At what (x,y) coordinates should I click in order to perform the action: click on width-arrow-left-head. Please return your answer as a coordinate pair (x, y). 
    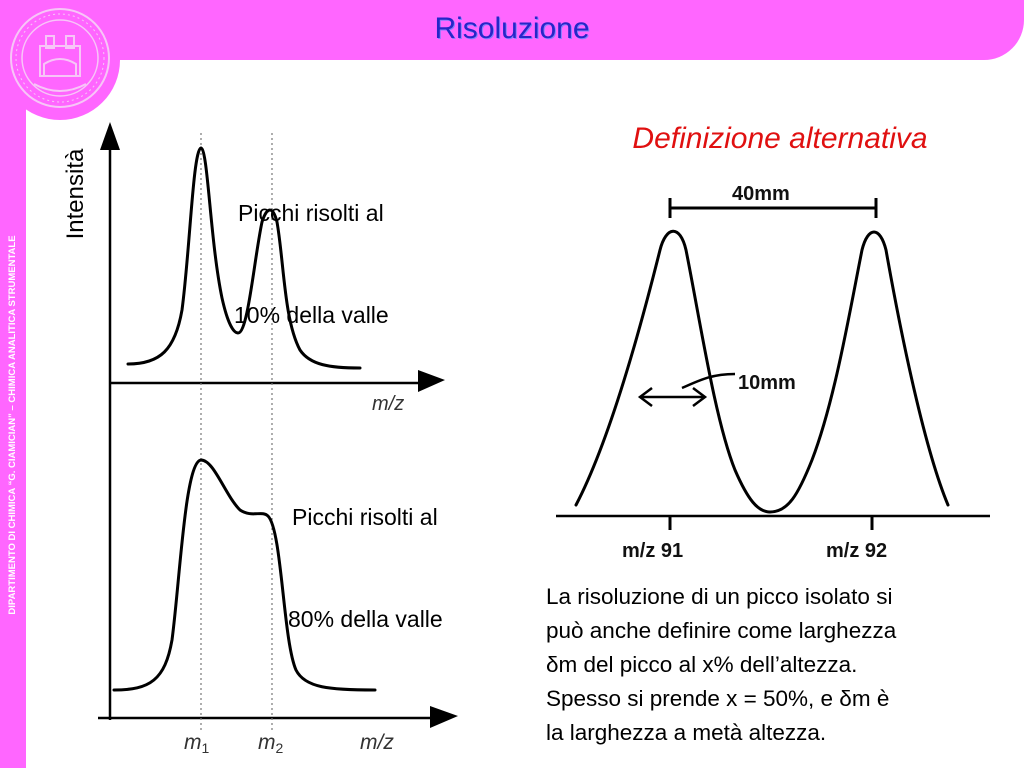
    Looking at the image, I should click on (645, 397).